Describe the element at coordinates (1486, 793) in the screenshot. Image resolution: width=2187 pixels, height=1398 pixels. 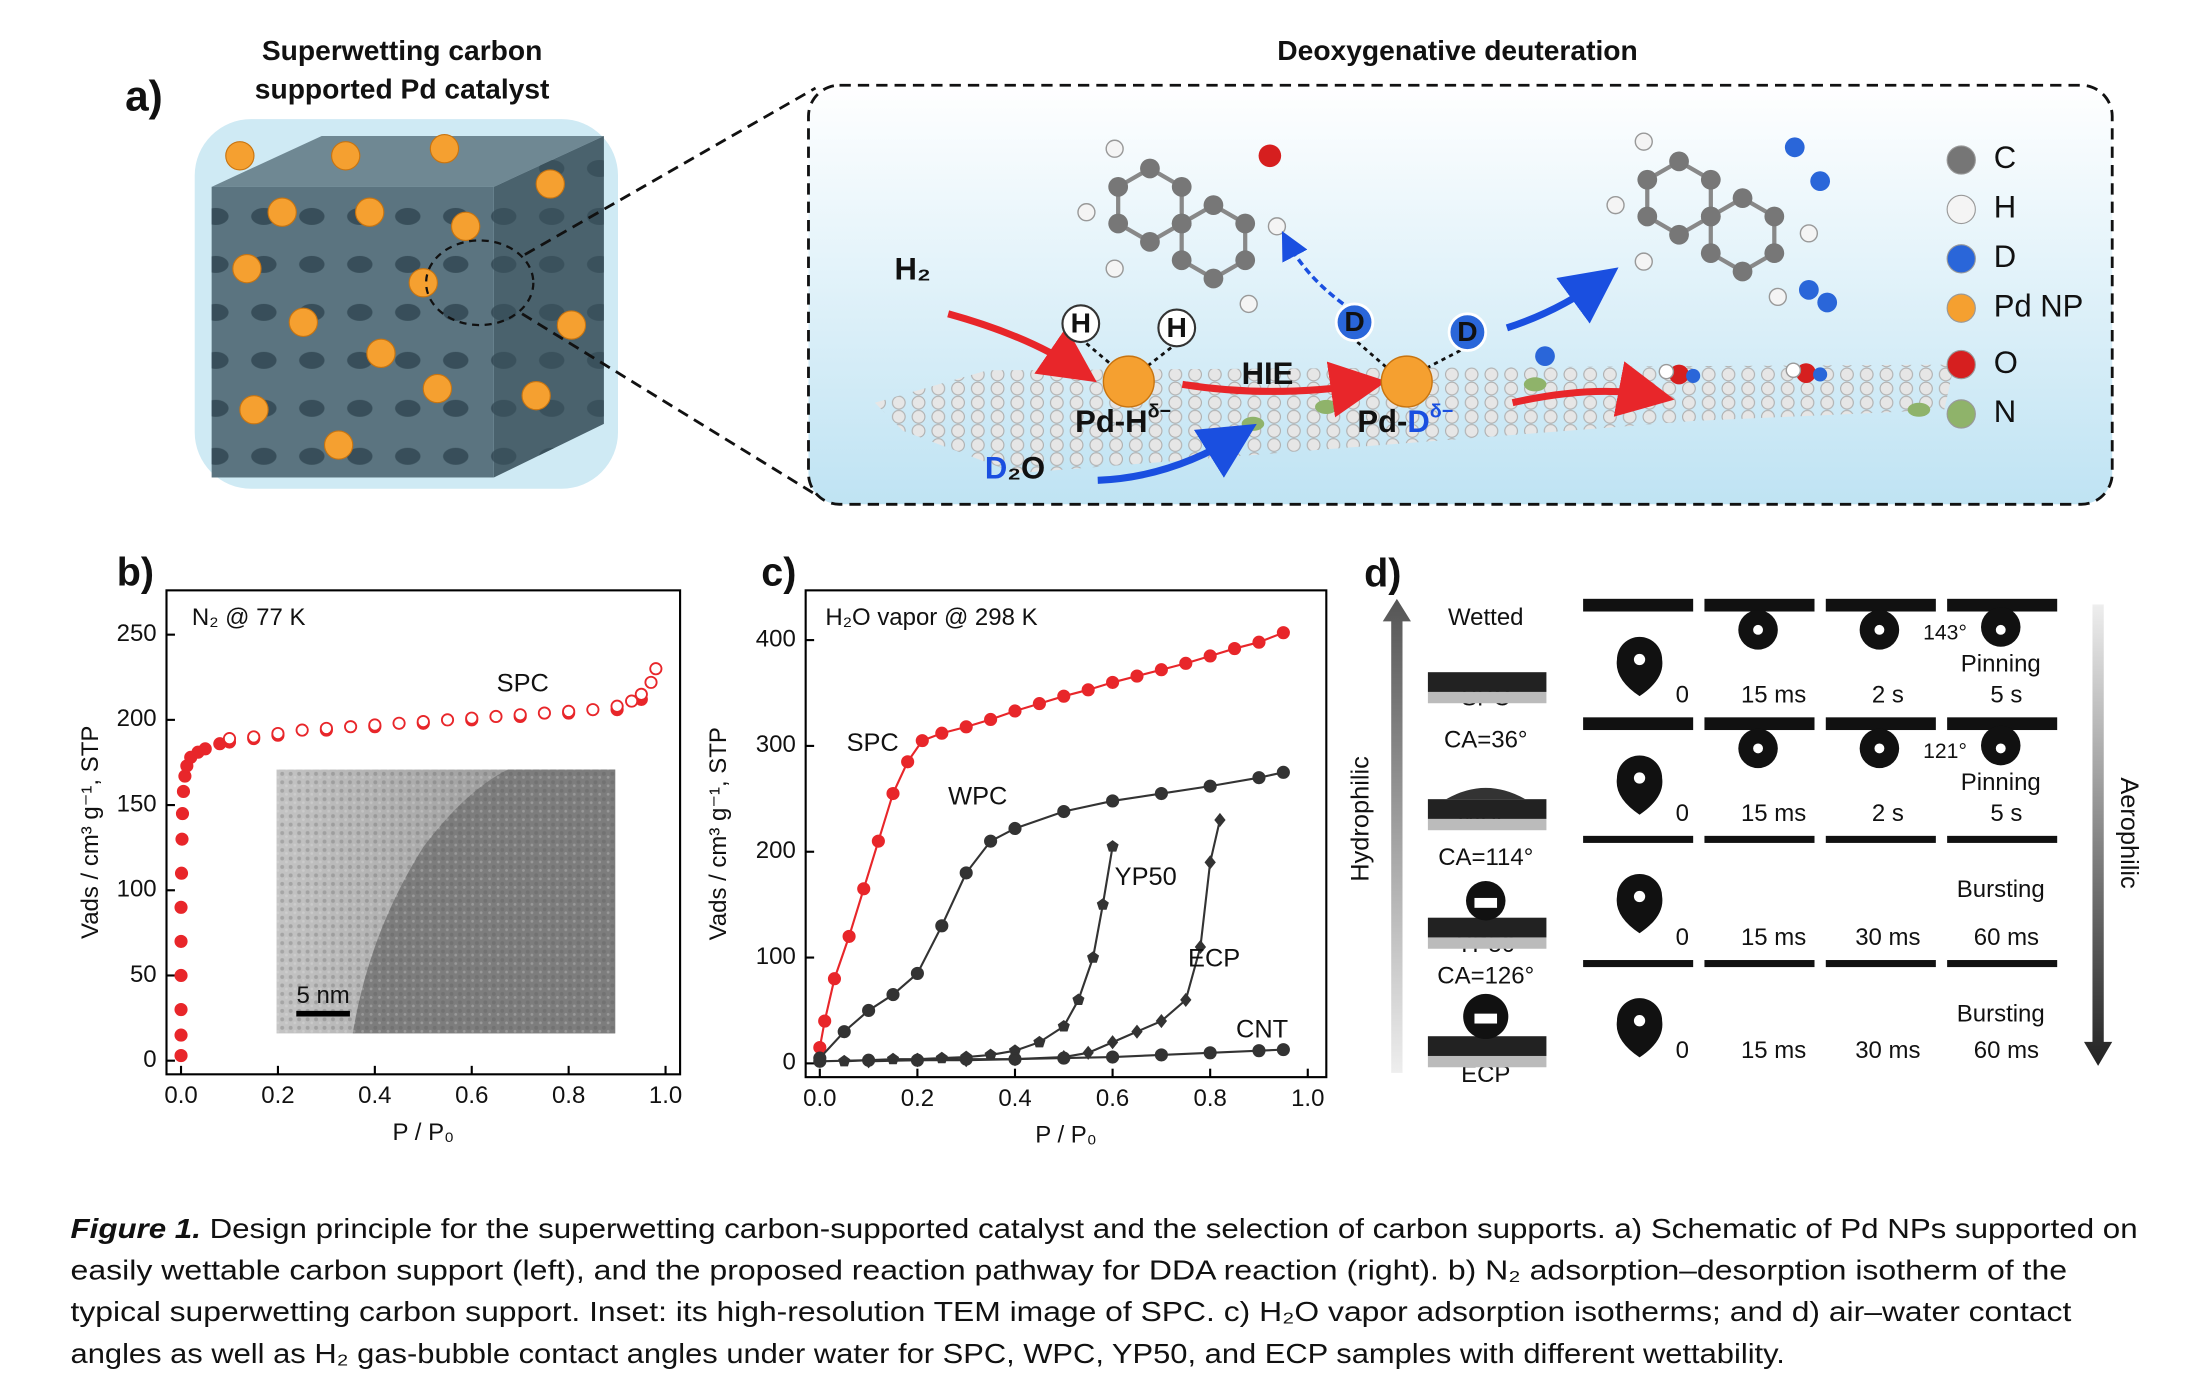
I see `droplet` at that location.